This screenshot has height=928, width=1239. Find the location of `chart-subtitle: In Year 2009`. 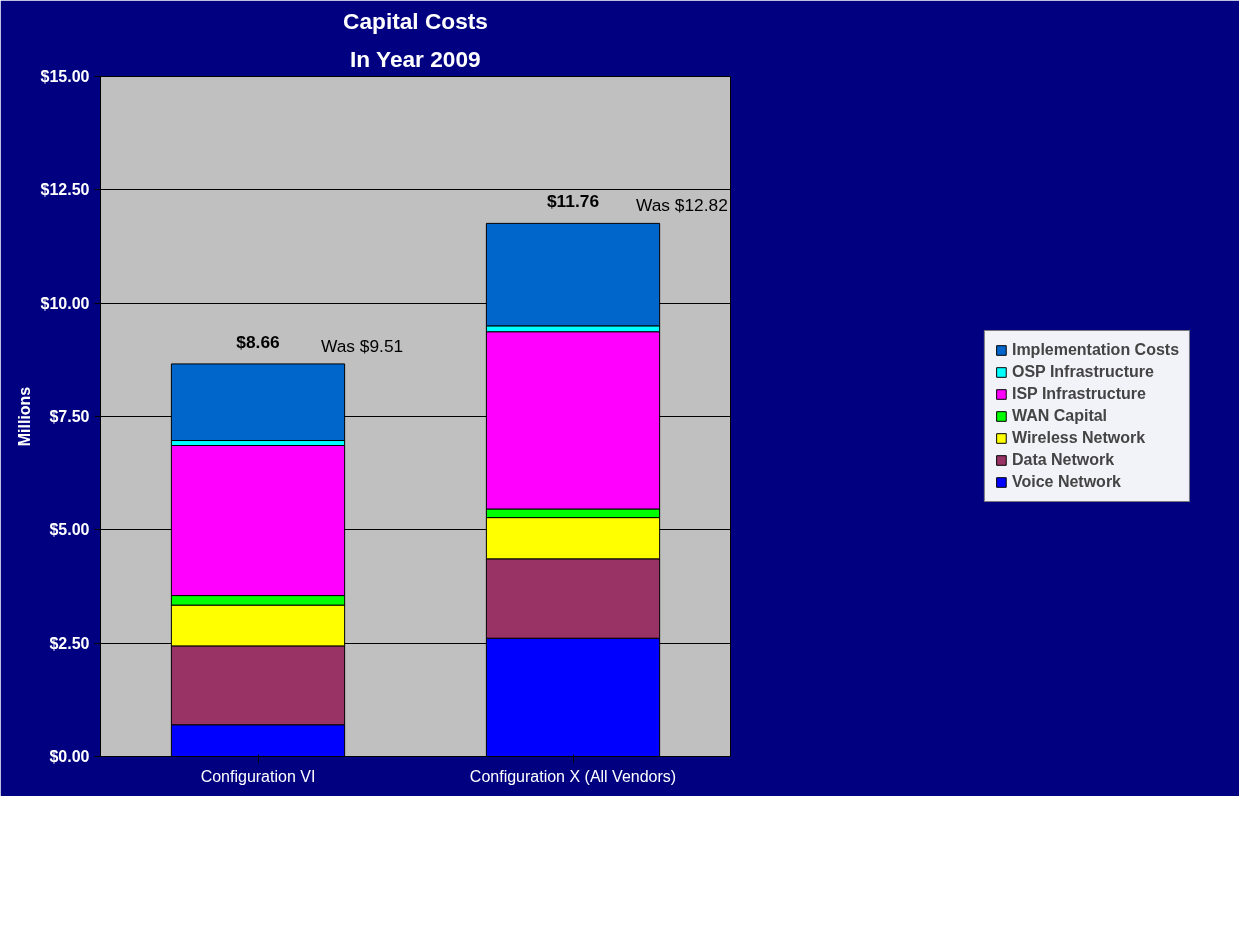

chart-subtitle: In Year 2009 is located at coordinates (415, 58).